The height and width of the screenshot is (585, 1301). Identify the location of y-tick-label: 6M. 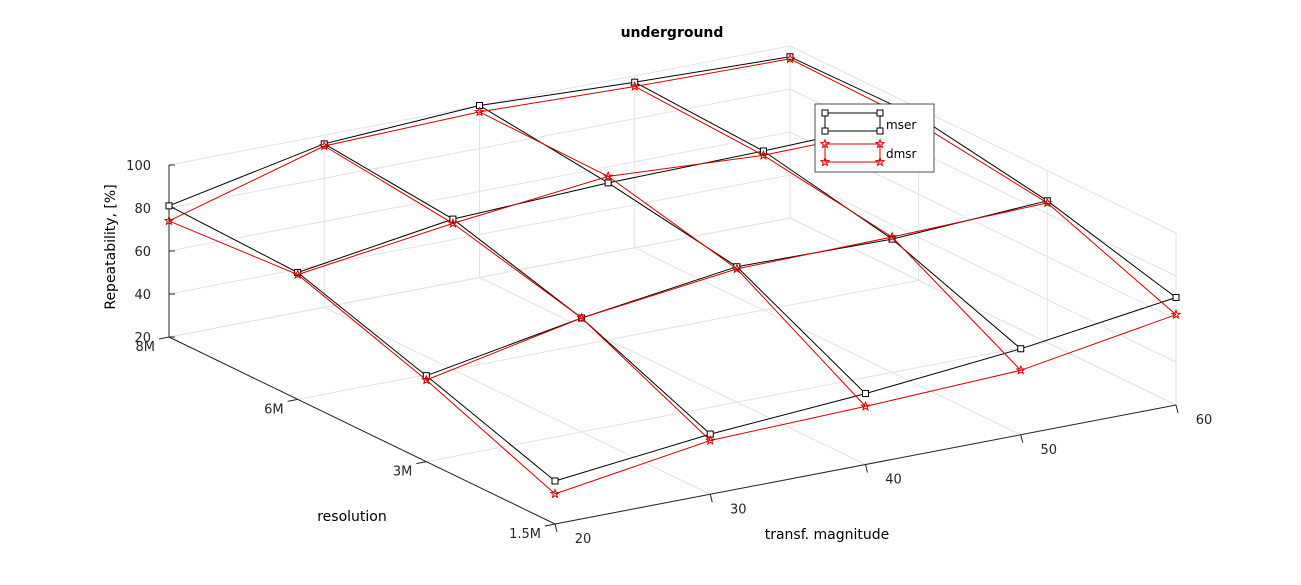
(274, 409).